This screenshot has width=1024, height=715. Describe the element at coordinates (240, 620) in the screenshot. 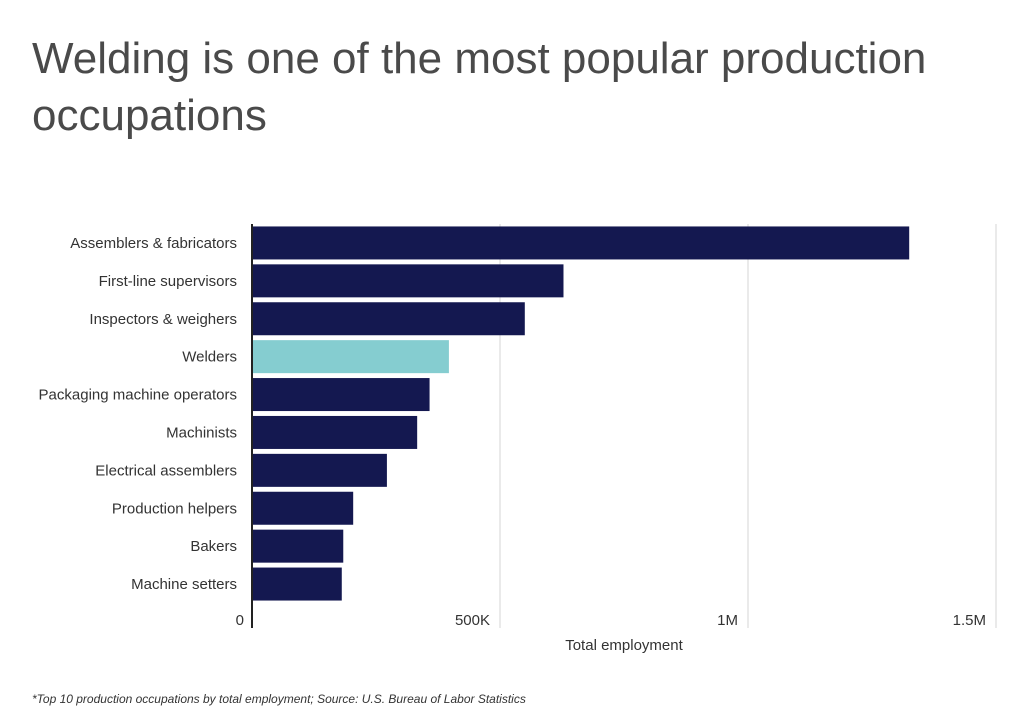

I see `x-tick-label: 0` at that location.